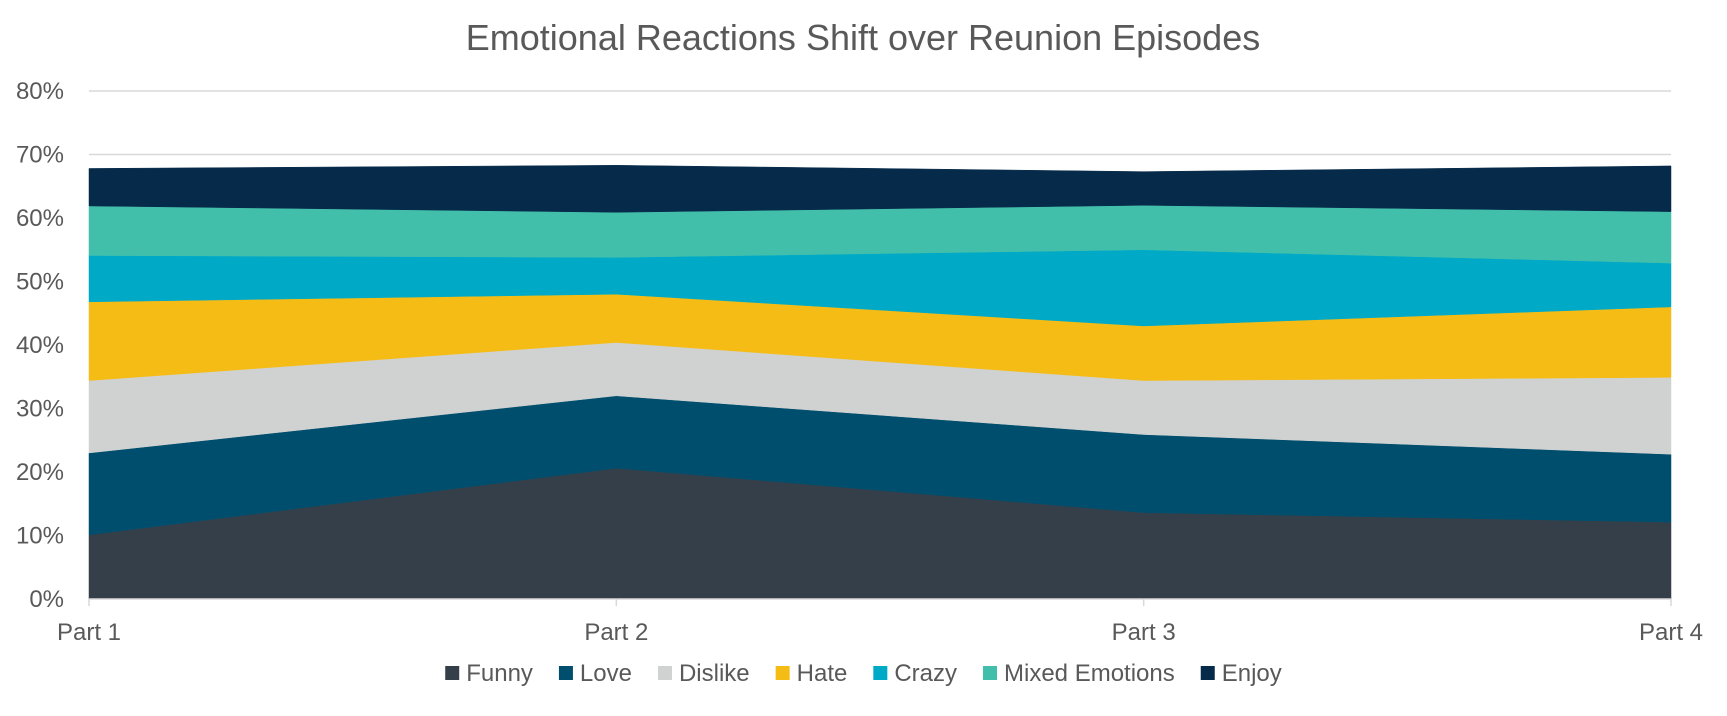 The height and width of the screenshot is (716, 1727). Describe the element at coordinates (40, 536) in the screenshot. I see `y-tick-label: 10%` at that location.